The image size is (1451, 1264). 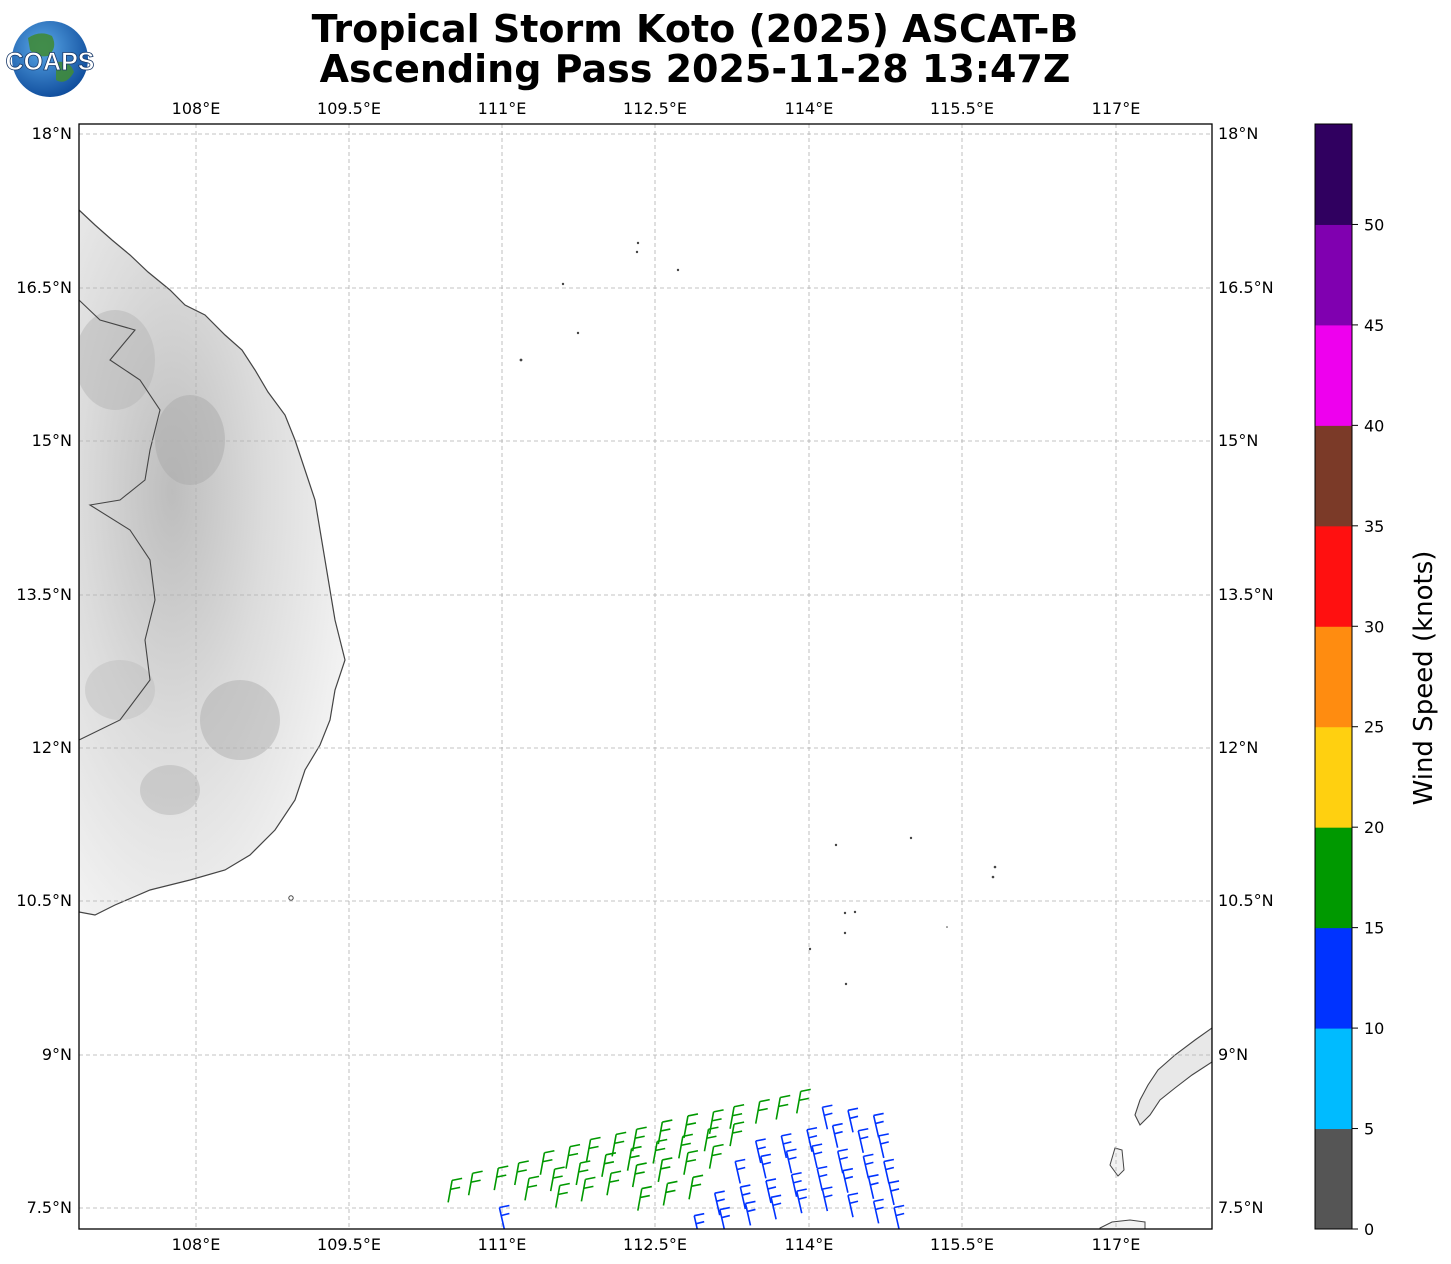 What do you see at coordinates (1374, 325) in the screenshot?
I see `colorbar-tick-label: 45` at bounding box center [1374, 325].